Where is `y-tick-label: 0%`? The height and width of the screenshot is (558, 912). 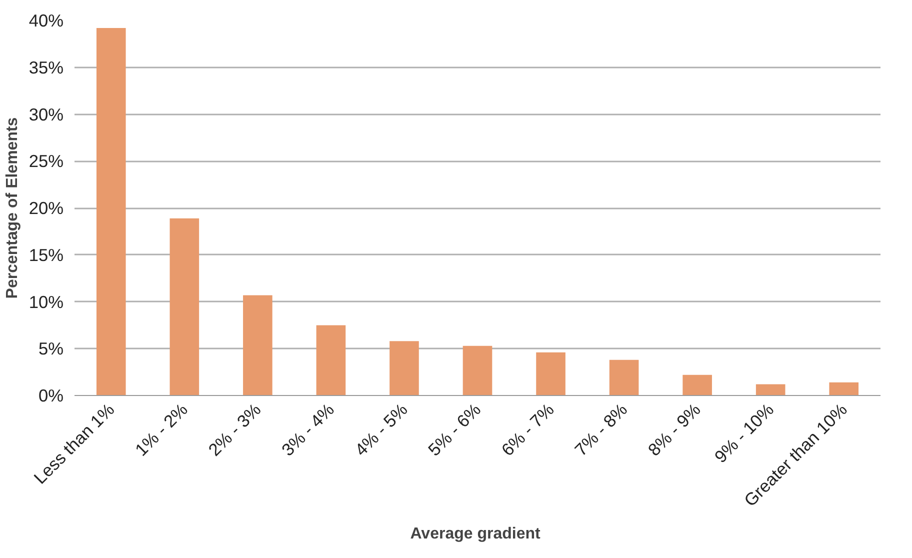
y-tick-label: 0% is located at coordinates (51, 396).